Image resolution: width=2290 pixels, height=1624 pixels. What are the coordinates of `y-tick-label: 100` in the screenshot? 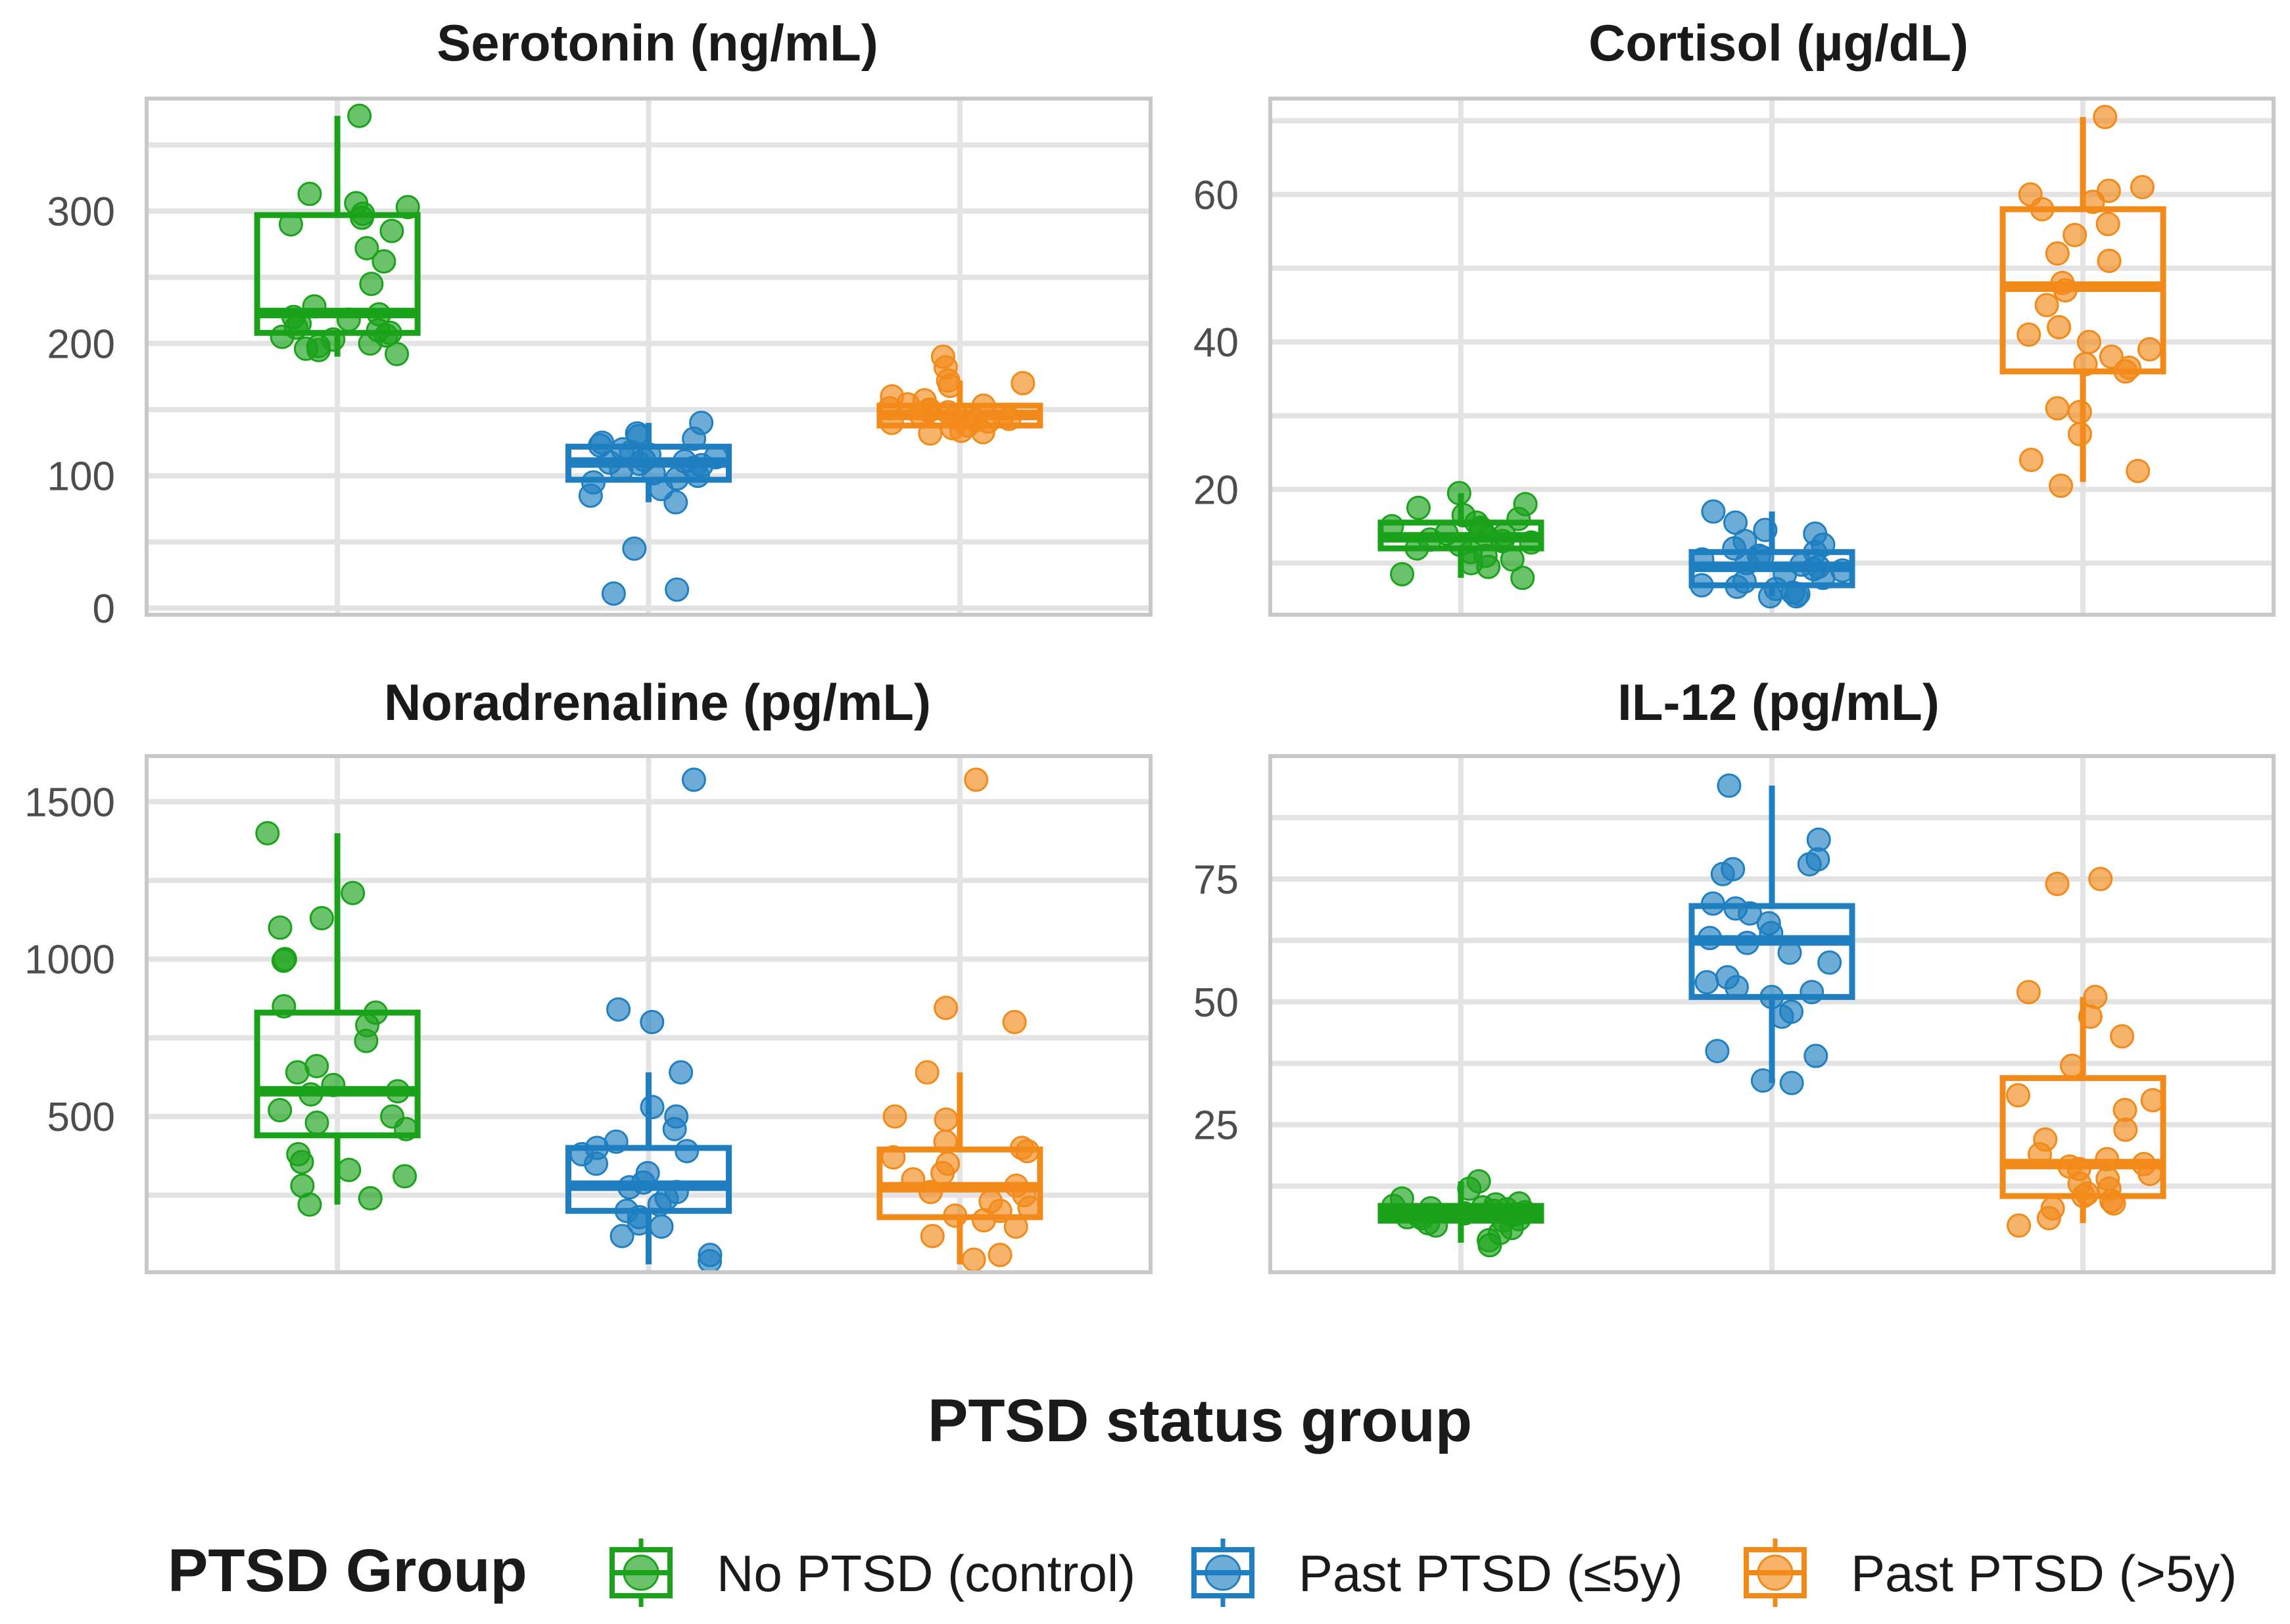 It's located at (81, 477).